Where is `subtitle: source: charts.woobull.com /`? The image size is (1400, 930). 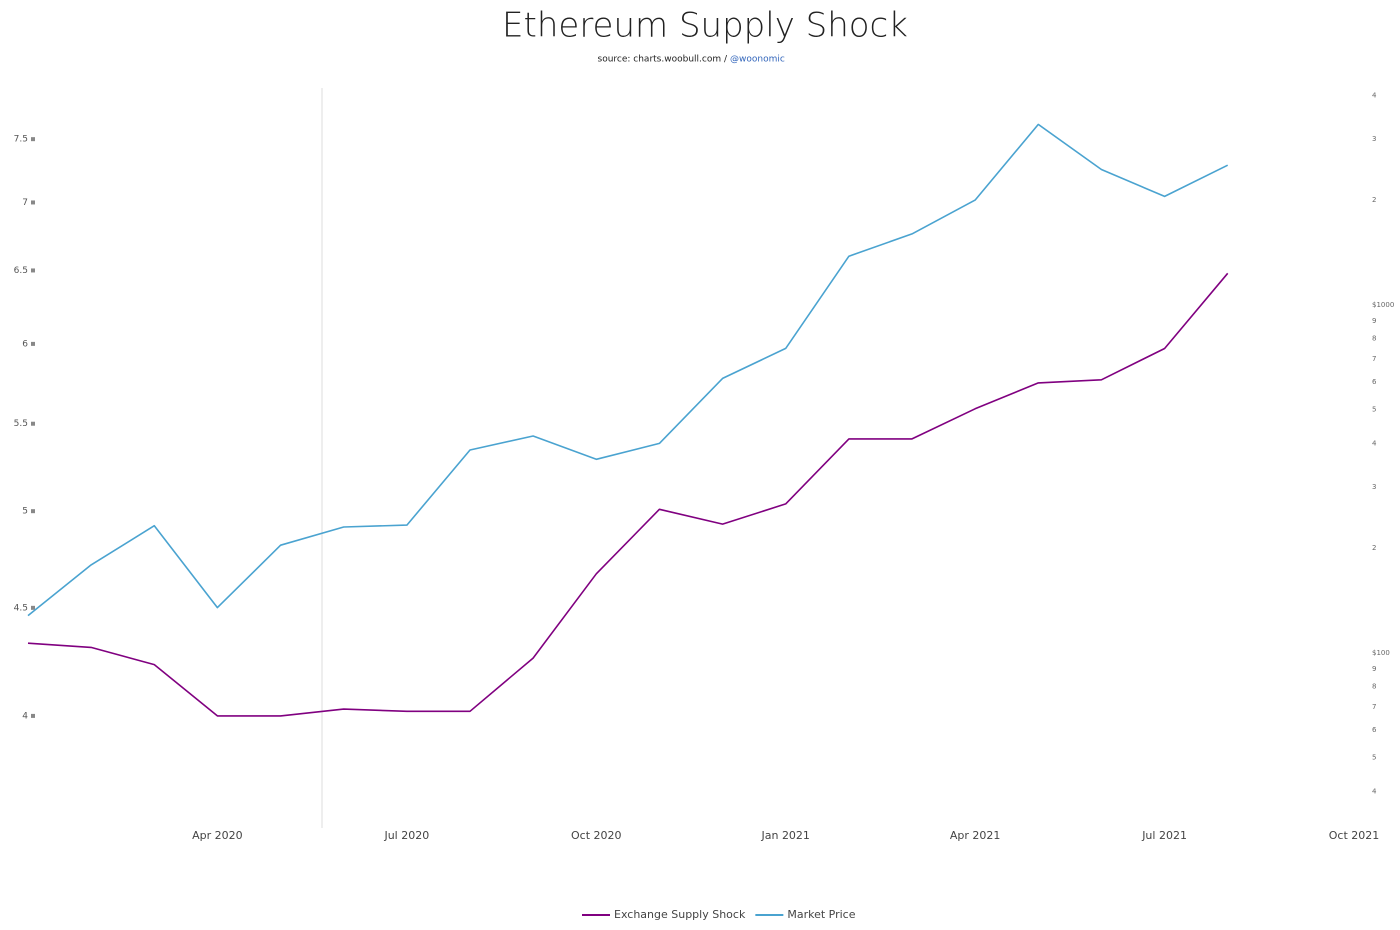 subtitle: source: charts.woobull.com / is located at coordinates (663, 60).